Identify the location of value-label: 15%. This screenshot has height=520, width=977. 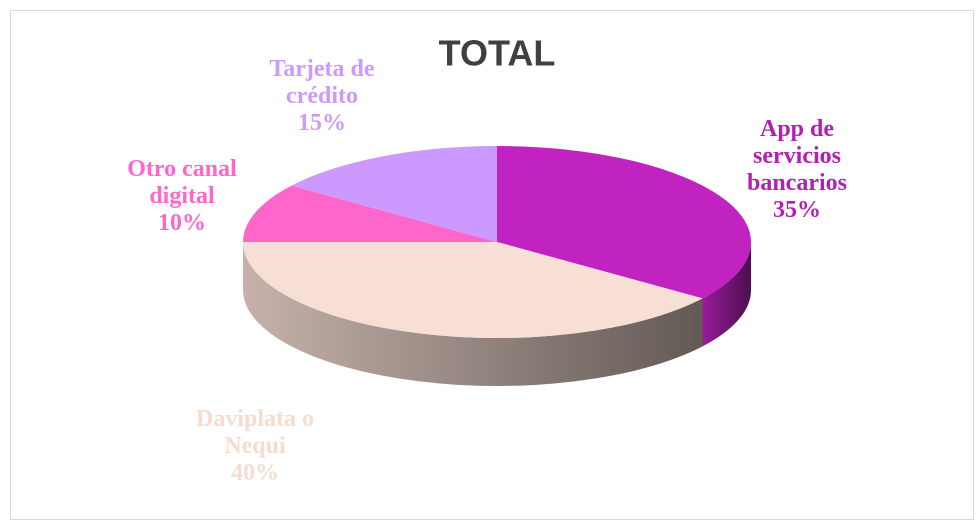
(322, 123).